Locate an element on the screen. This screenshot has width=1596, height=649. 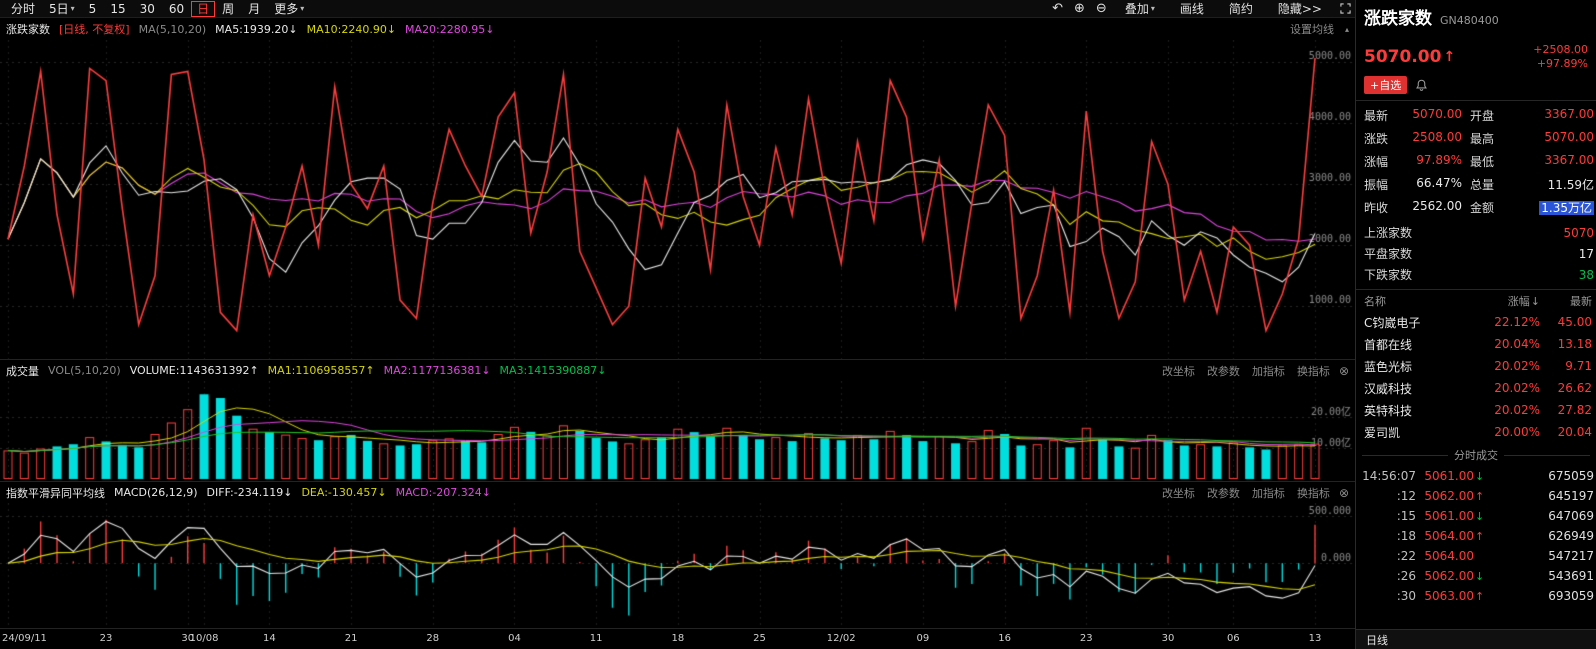
ma-param-label: MA(5,10,20) is located at coordinates (172, 29).